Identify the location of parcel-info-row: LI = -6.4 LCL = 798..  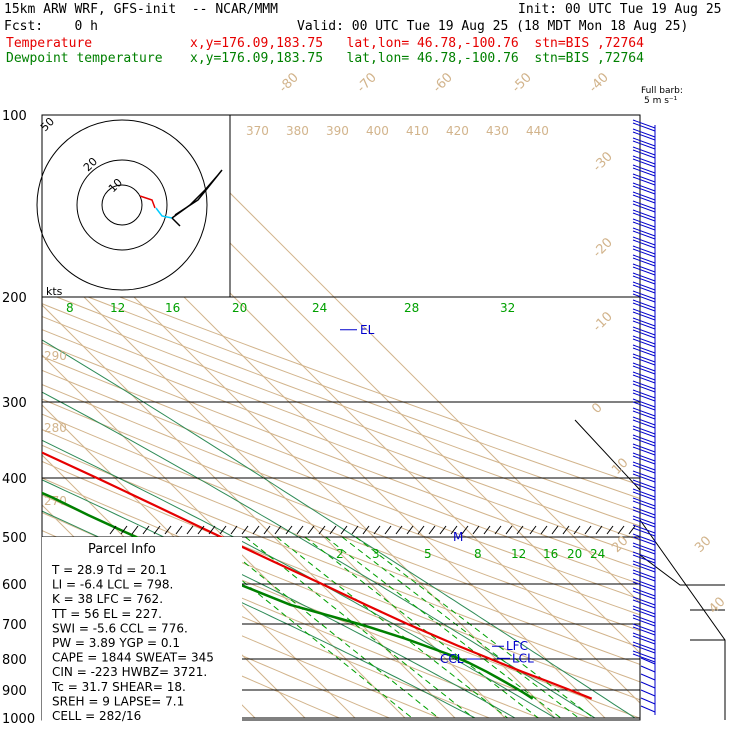
(112, 585).